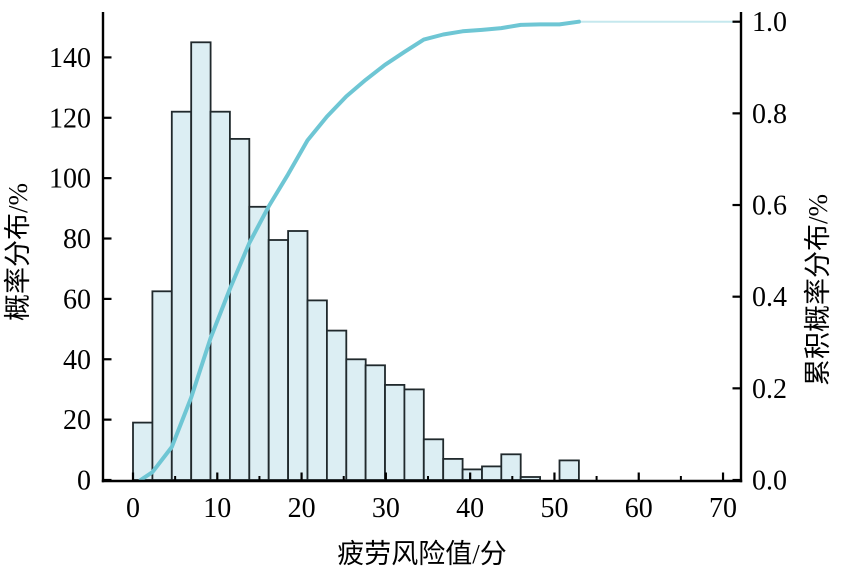 This screenshot has width=851, height=579. What do you see at coordinates (769, 114) in the screenshot?
I see `y-right-tick-label: 0.8` at bounding box center [769, 114].